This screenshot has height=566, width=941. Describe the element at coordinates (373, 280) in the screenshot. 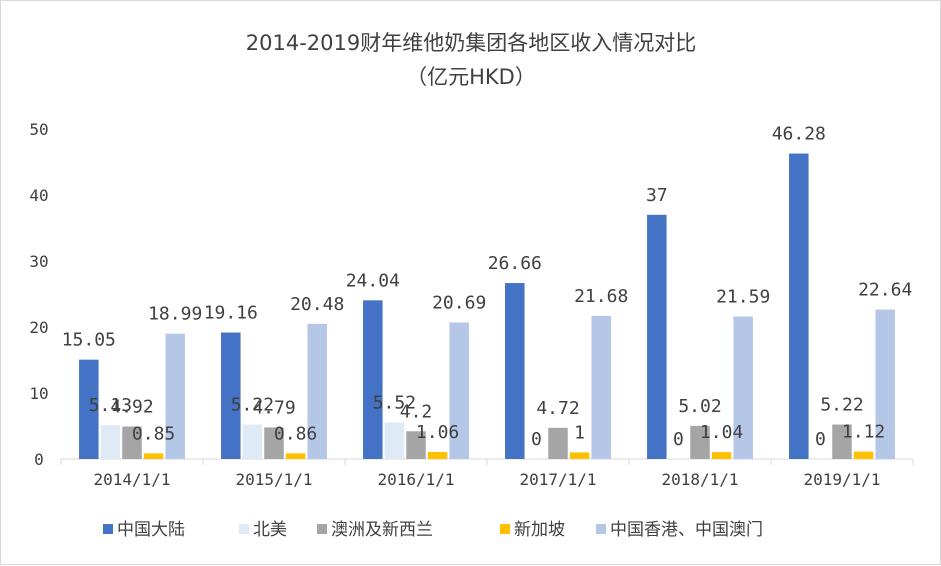

I see `data-label: 24.04` at that location.